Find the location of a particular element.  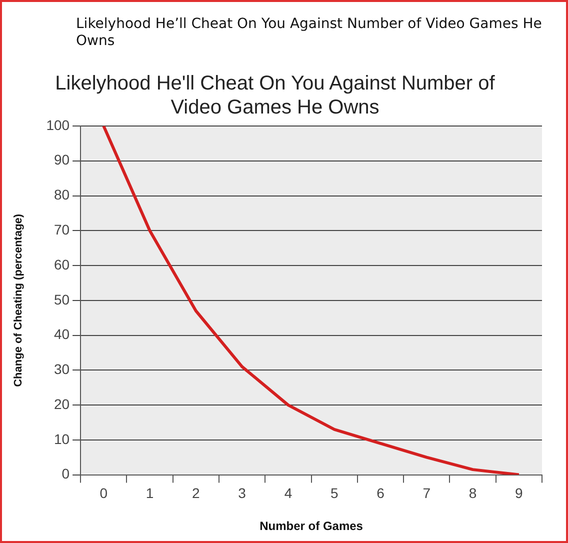

y-tick-label: 80 is located at coordinates (62, 194).